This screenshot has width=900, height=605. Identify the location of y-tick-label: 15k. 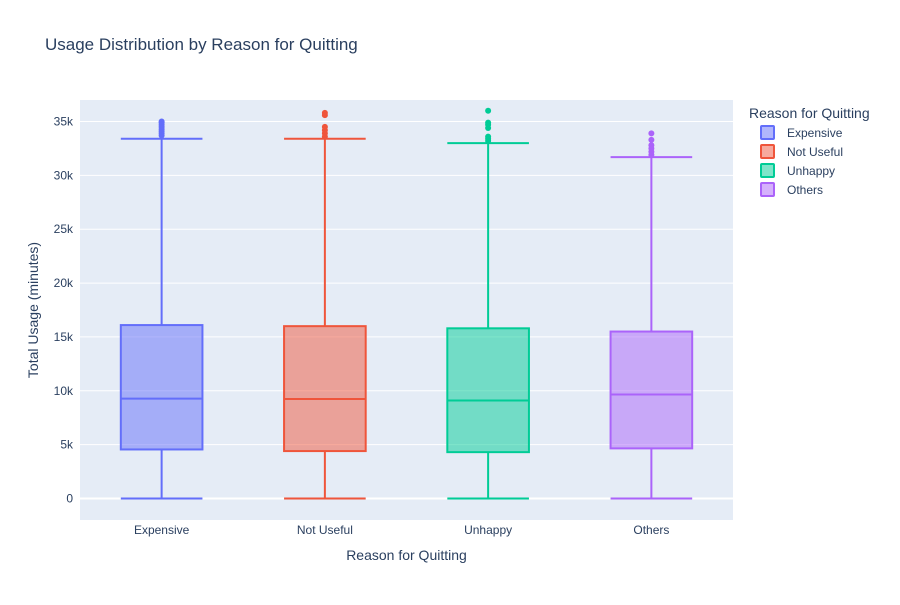
(64, 337).